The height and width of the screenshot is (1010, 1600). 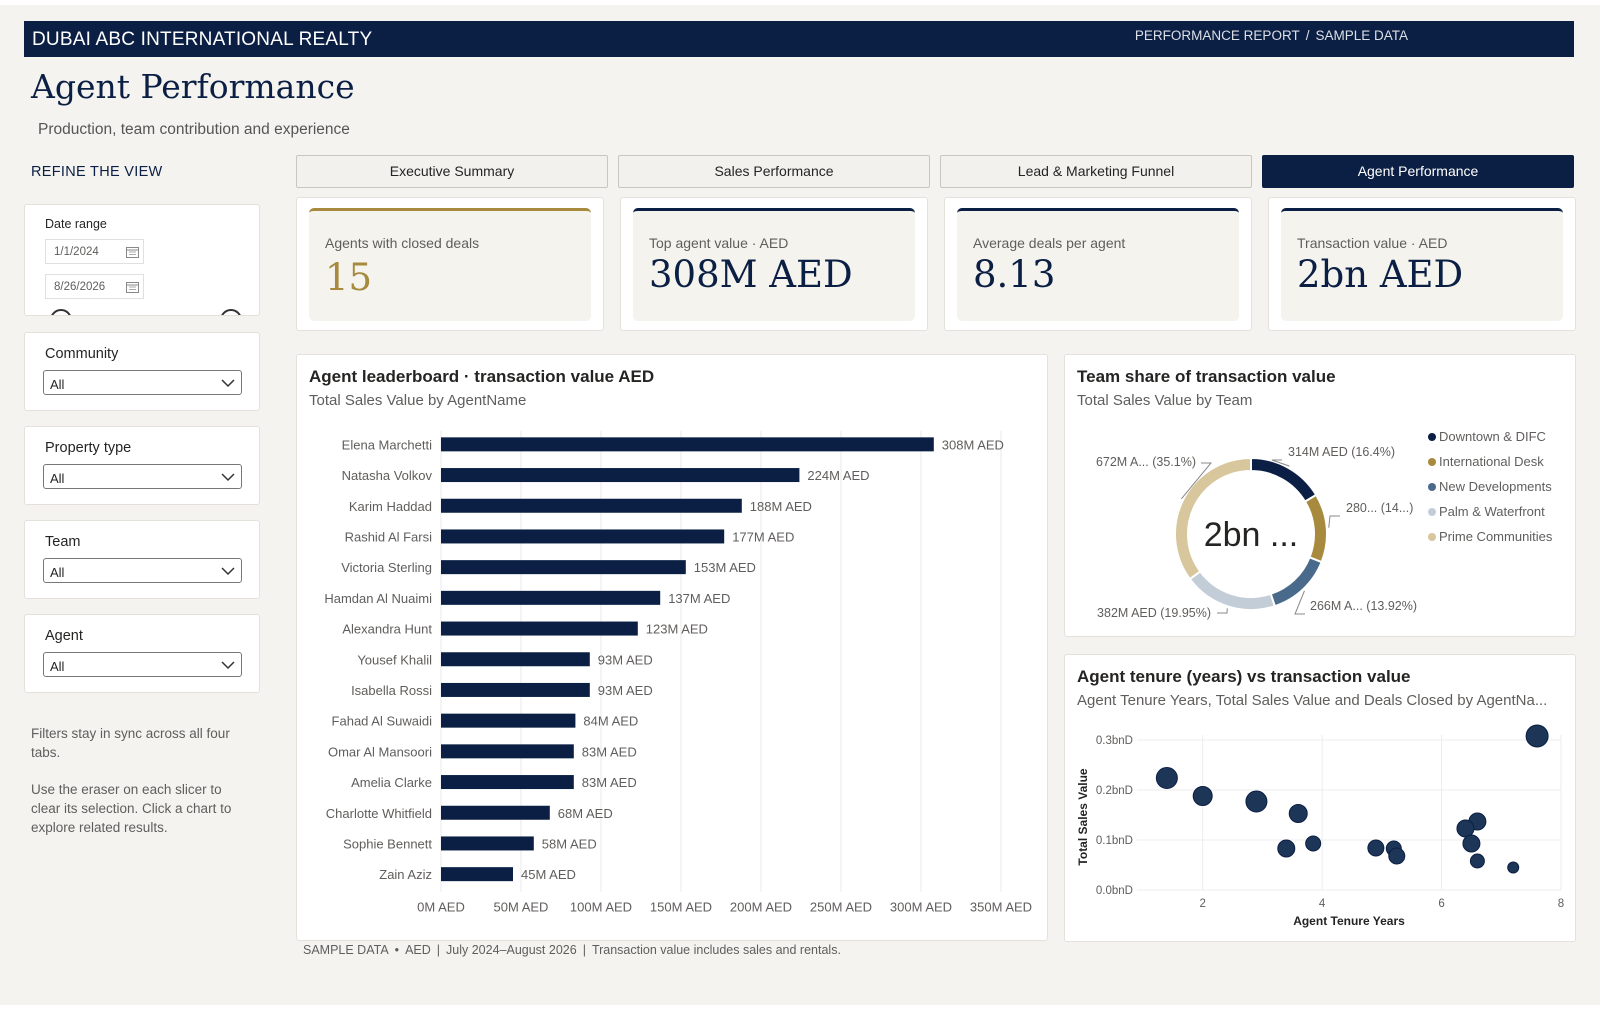 I want to click on legend-item: Prime Communities, so click(x=1496, y=536).